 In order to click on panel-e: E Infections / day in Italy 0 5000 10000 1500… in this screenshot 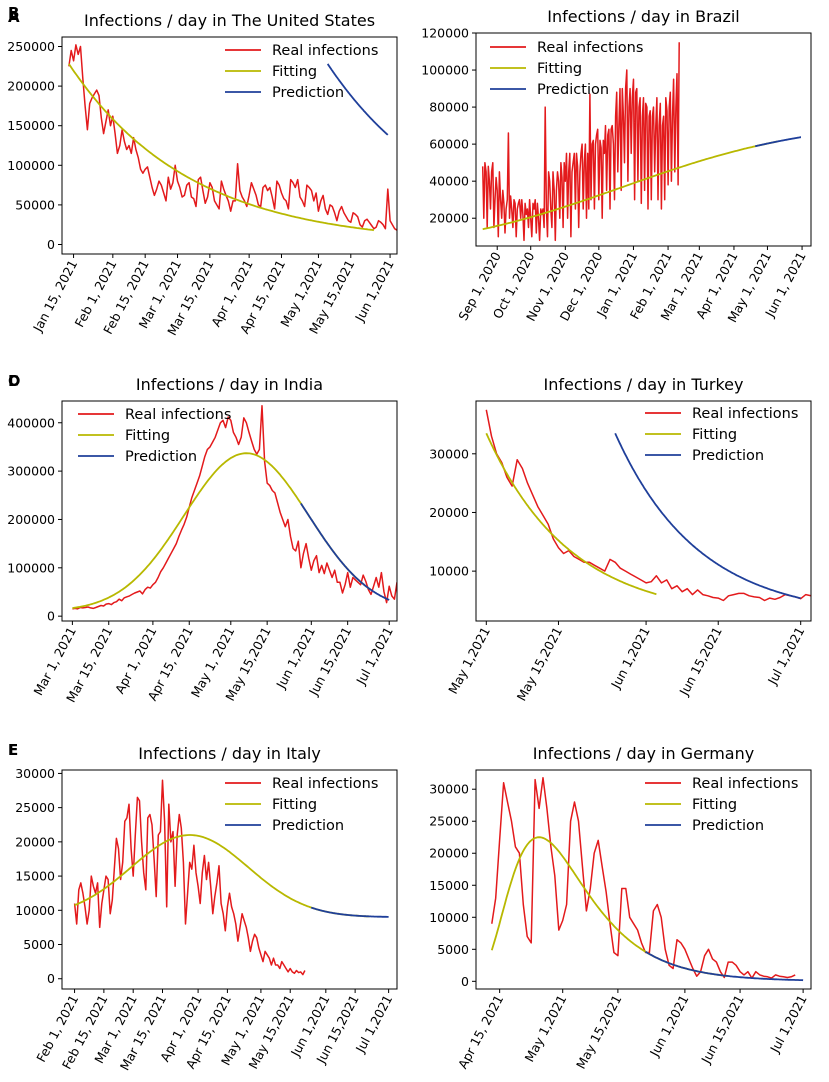, I will do `click(203, 907)`.